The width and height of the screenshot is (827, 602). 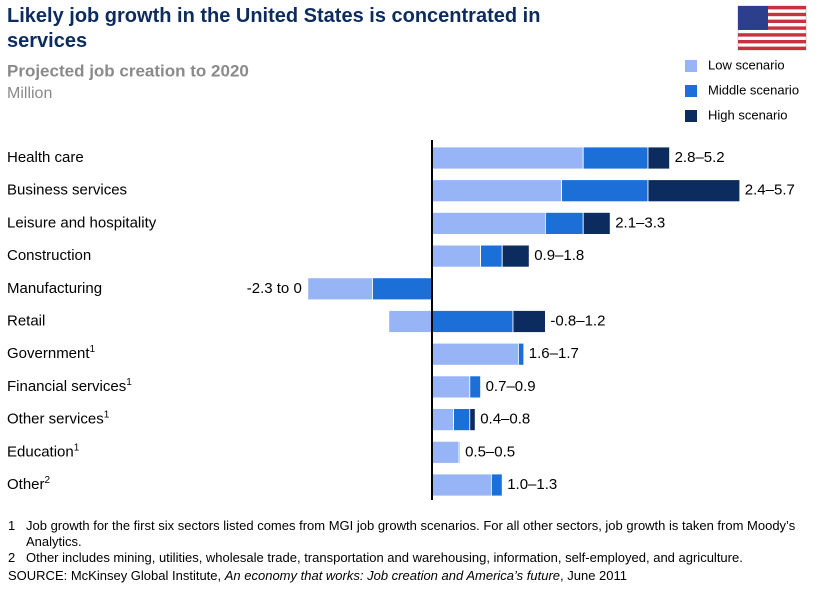 I want to click on category-note: 2, so click(x=48, y=480).